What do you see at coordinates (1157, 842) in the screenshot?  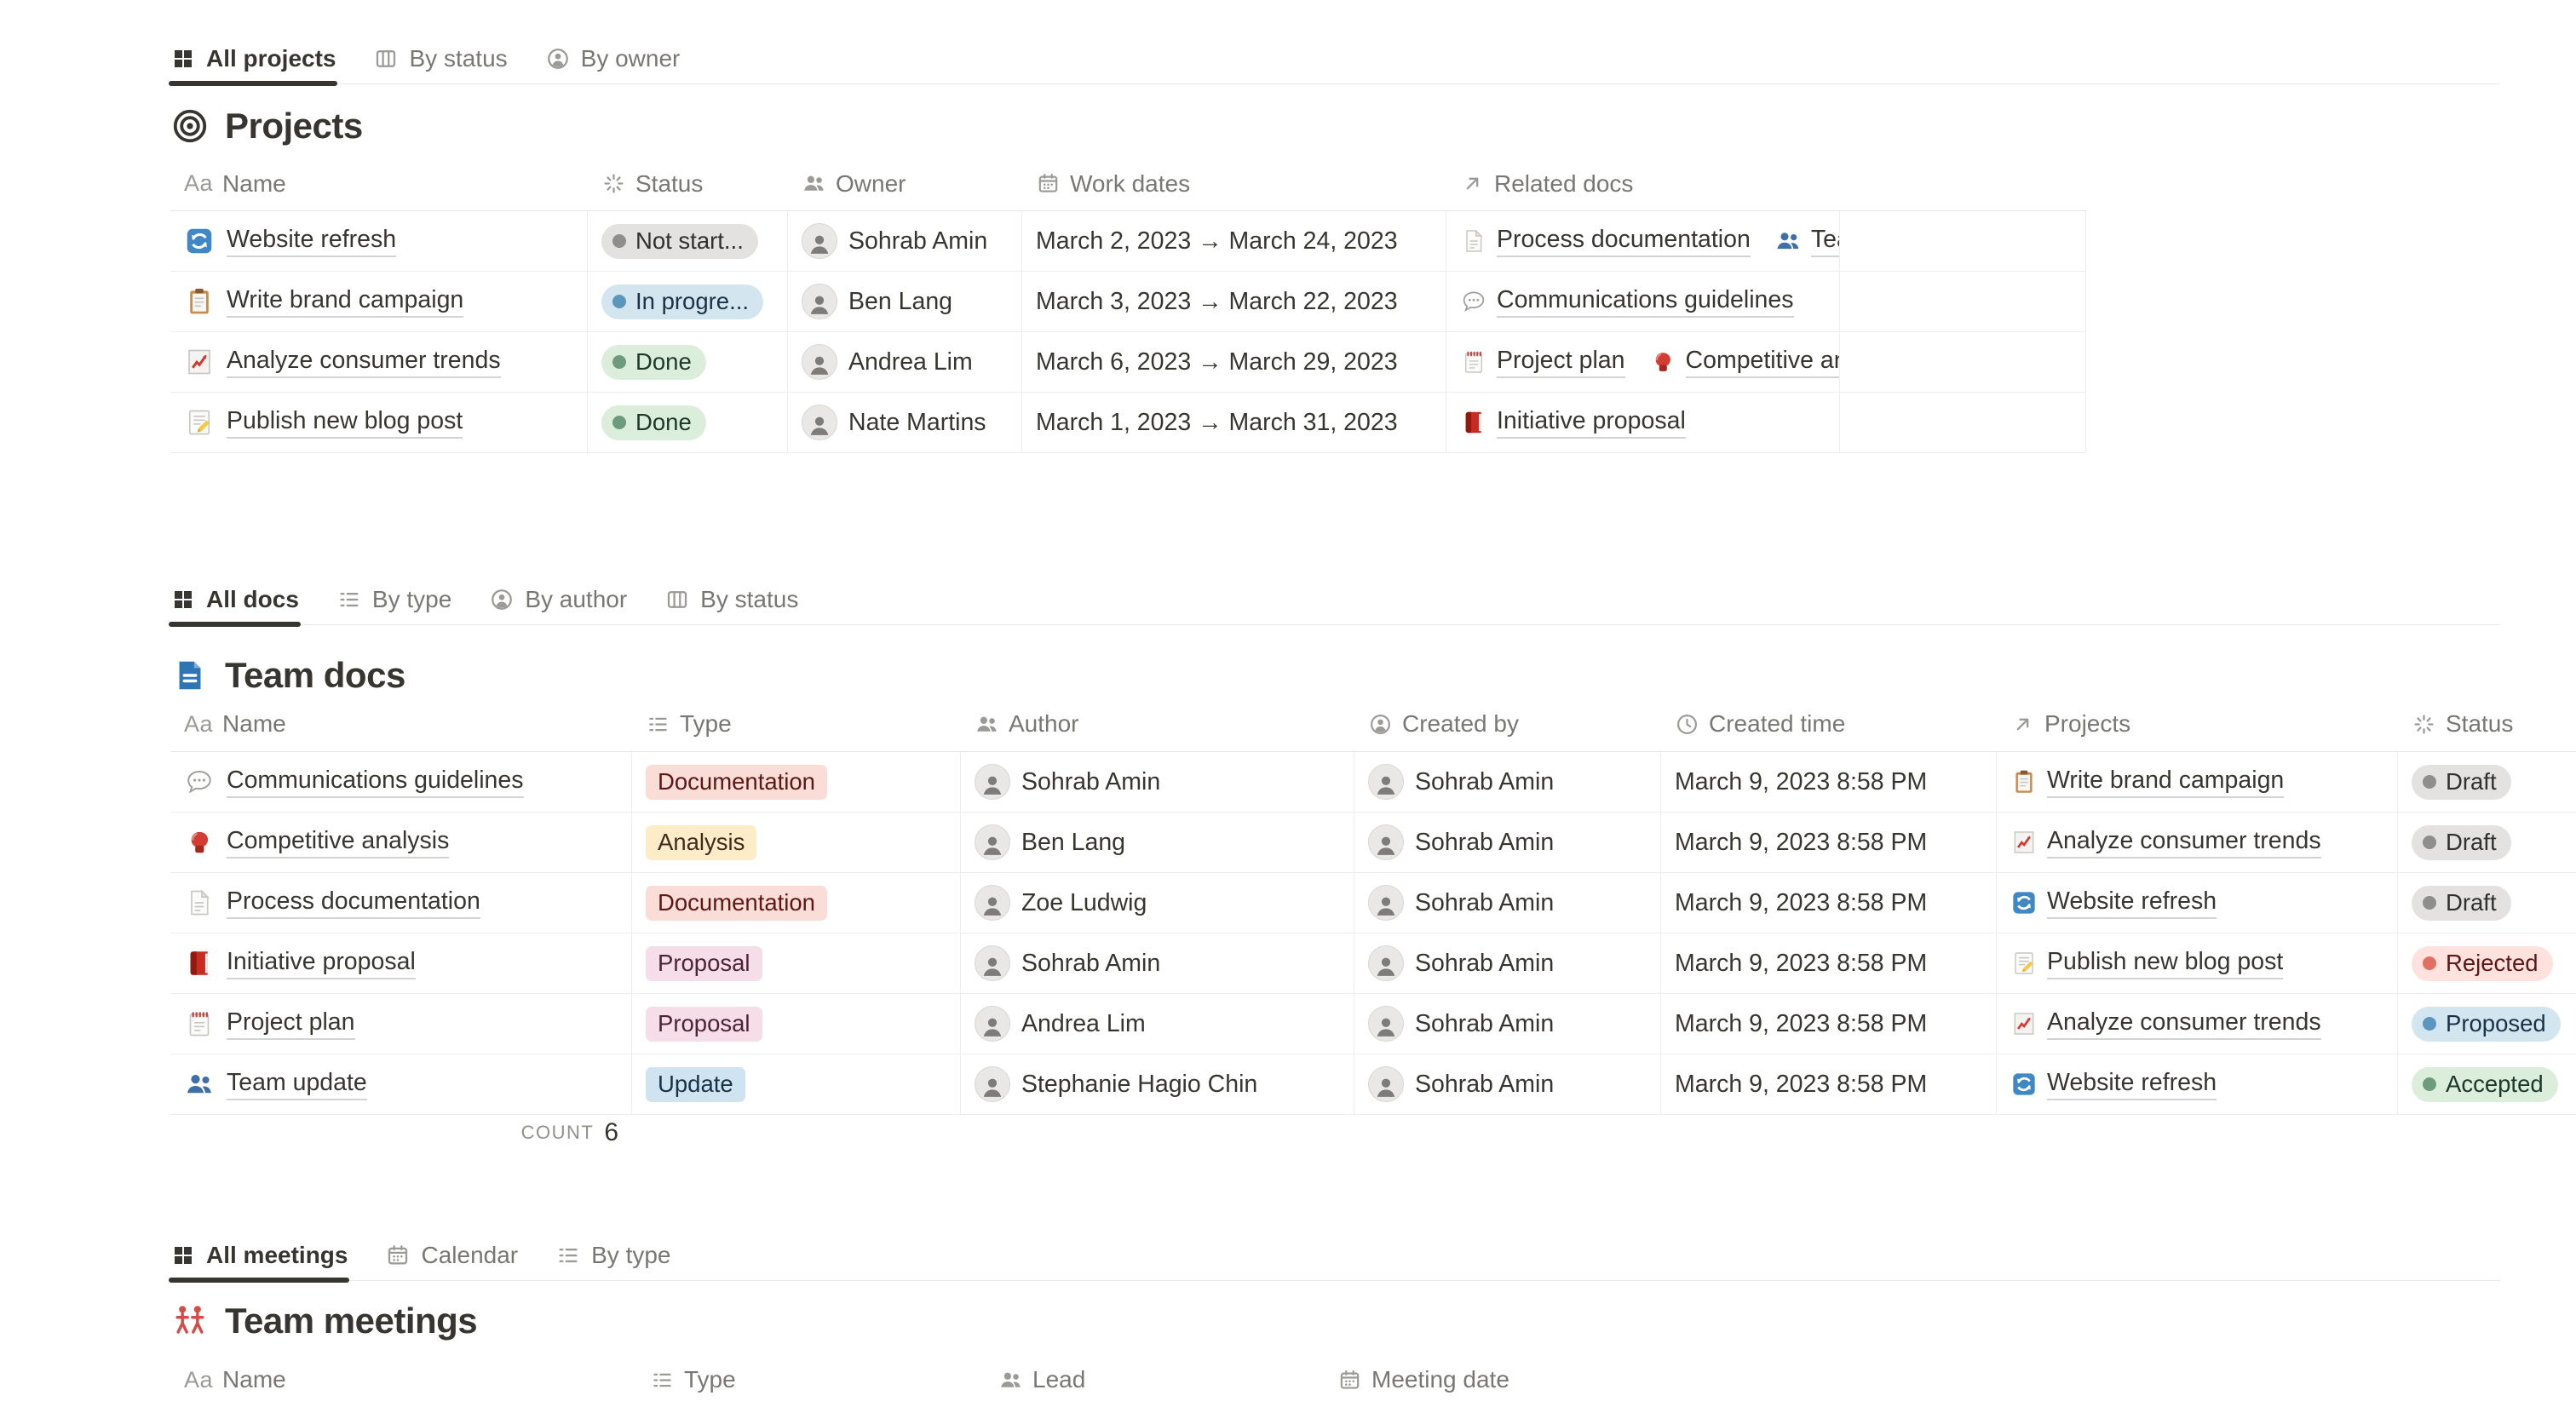 I see `author-cell: Ben Lang` at bounding box center [1157, 842].